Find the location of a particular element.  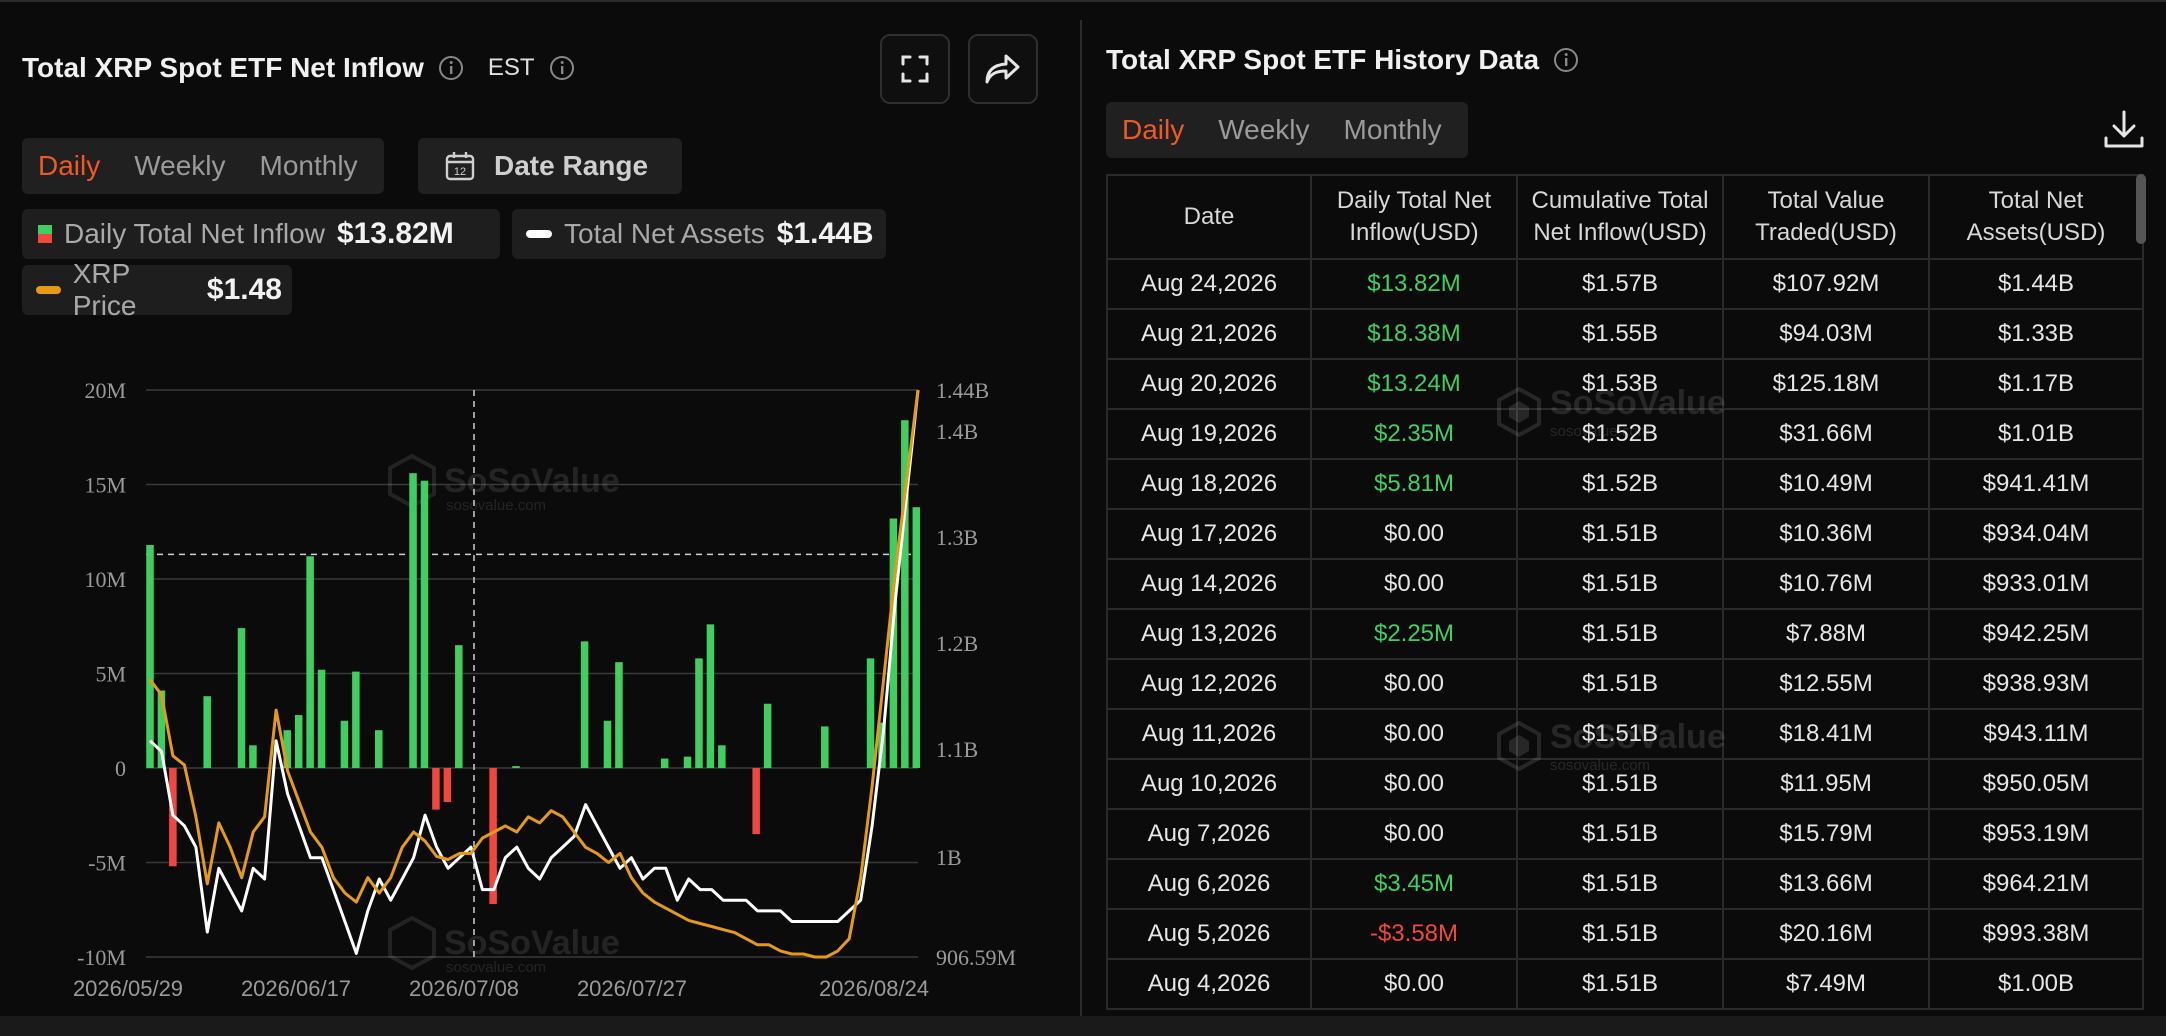

tab-monthly: Monthly is located at coordinates (308, 165).